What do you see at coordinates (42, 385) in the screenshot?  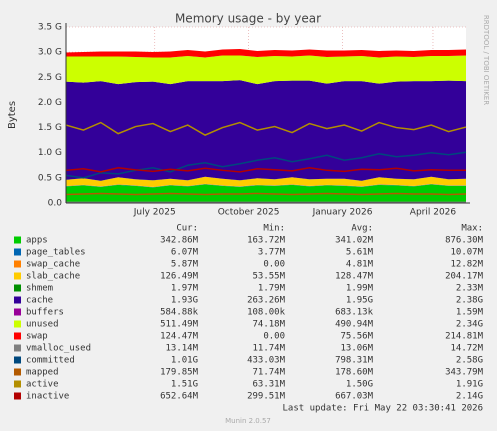 I see `legend-label: active` at bounding box center [42, 385].